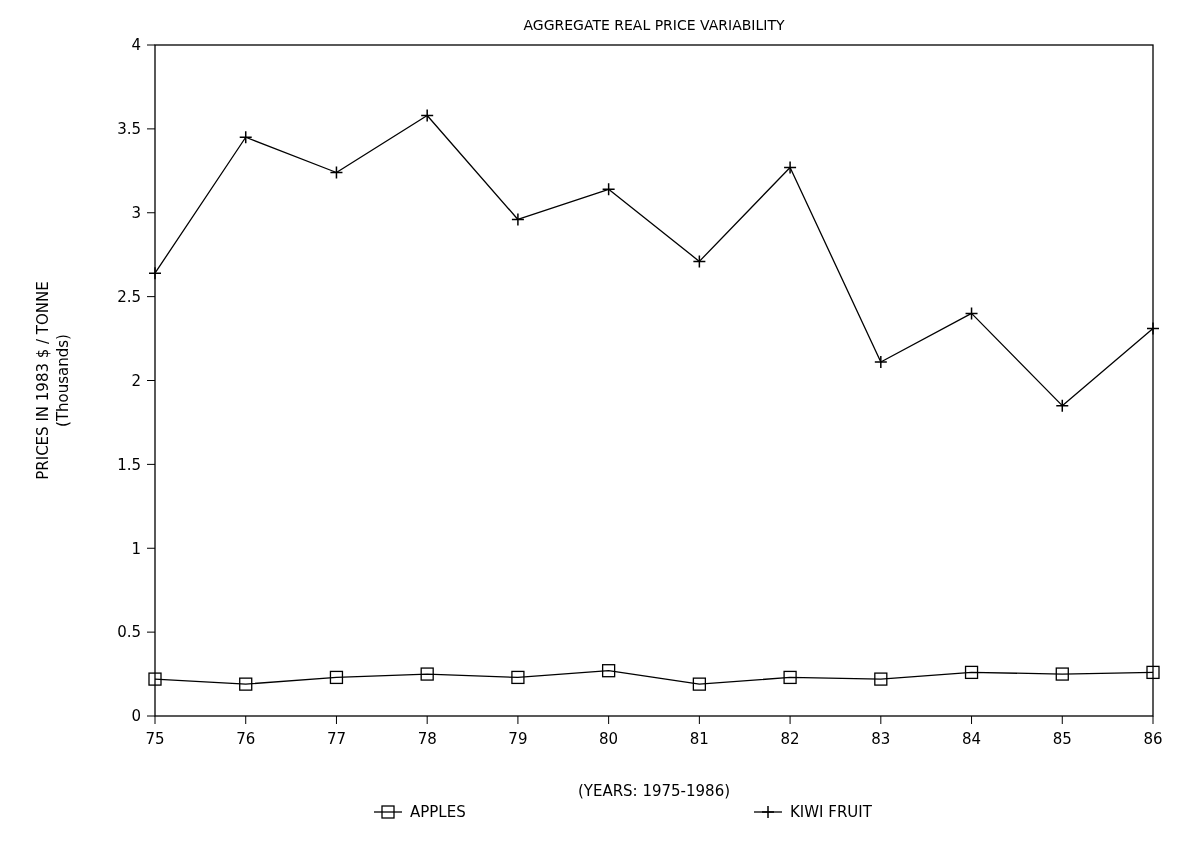 This screenshot has width=1188, height=862. What do you see at coordinates (336, 739) in the screenshot?
I see `x-tick-label: 77` at bounding box center [336, 739].